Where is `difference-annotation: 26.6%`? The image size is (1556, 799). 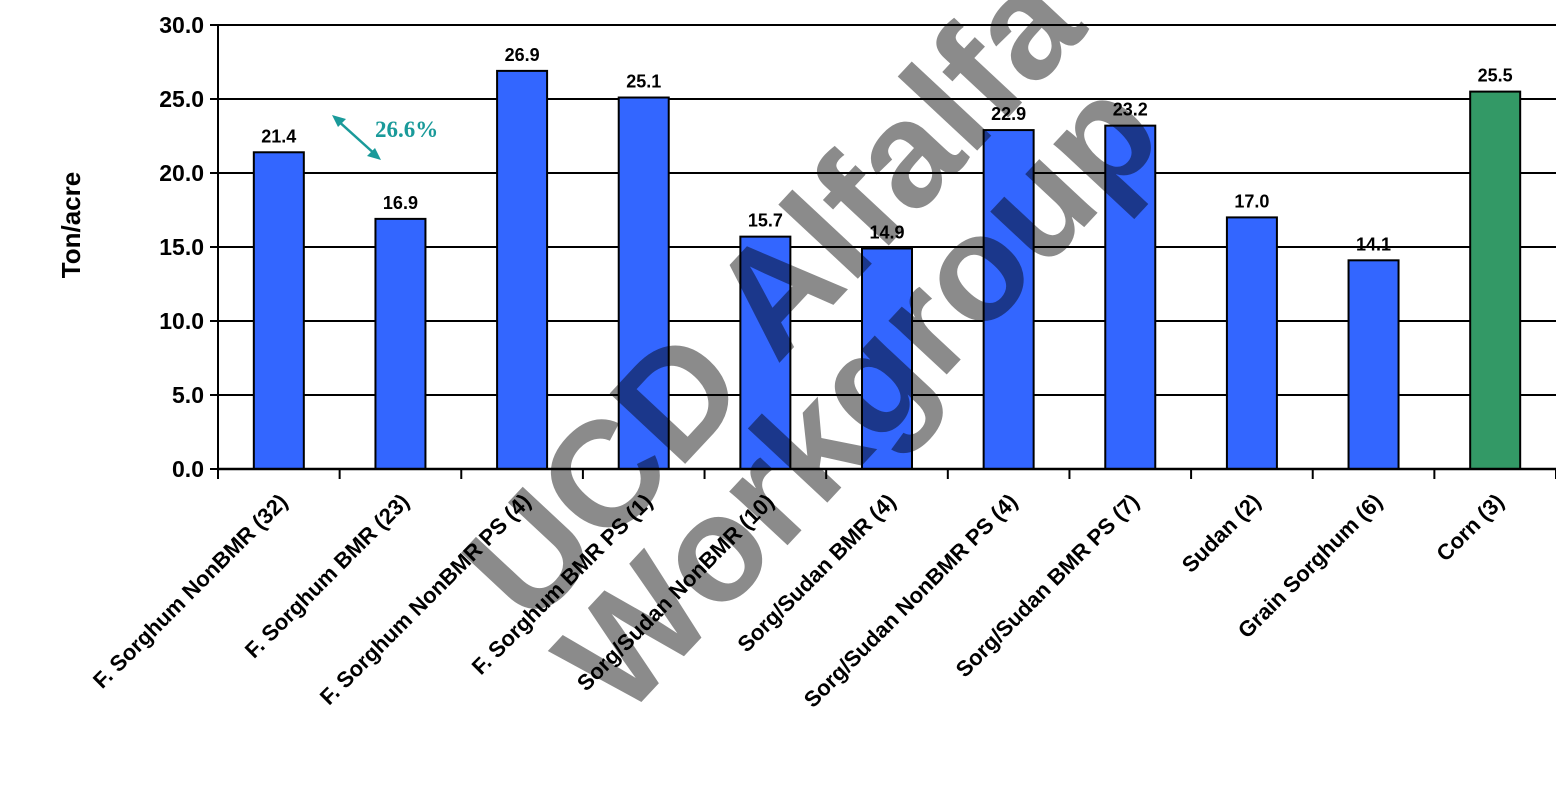 difference-annotation: 26.6% is located at coordinates (385, 137).